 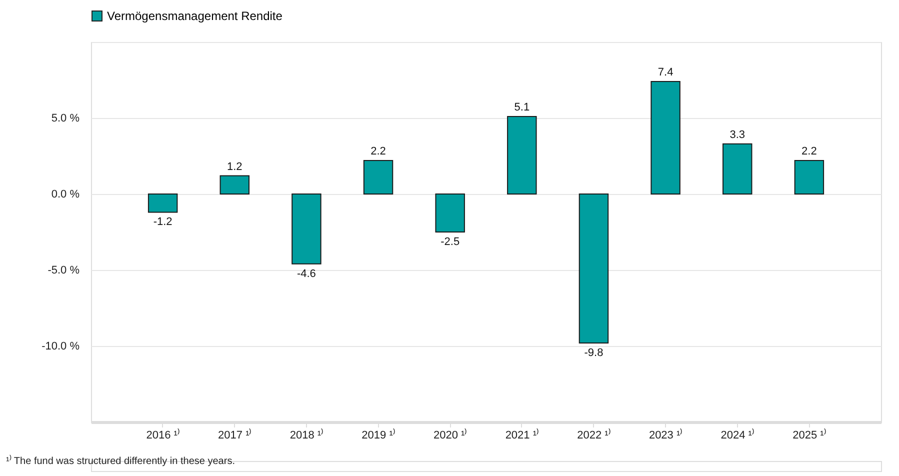 What do you see at coordinates (307, 435) in the screenshot?
I see `x-tick-label: 2018 ¹⁾` at bounding box center [307, 435].